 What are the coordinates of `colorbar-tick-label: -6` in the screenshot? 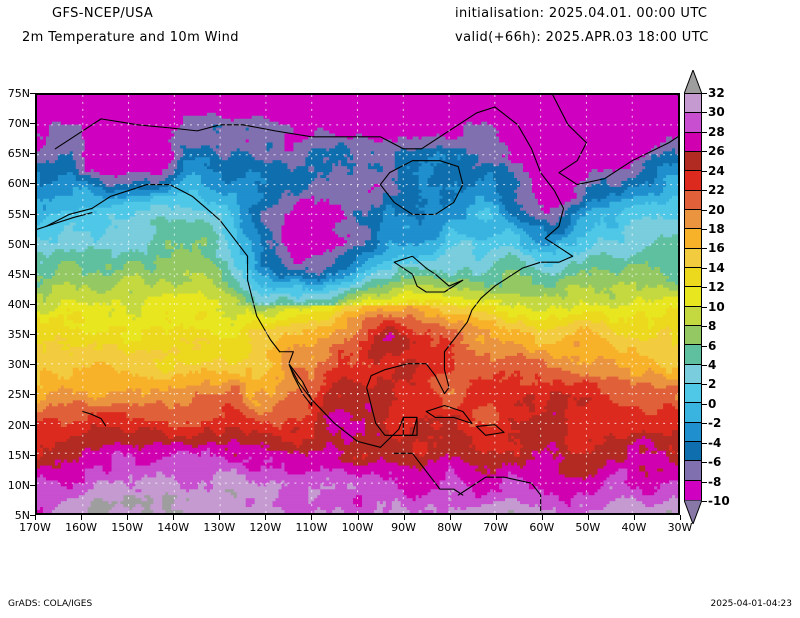 It's located at (715, 462).